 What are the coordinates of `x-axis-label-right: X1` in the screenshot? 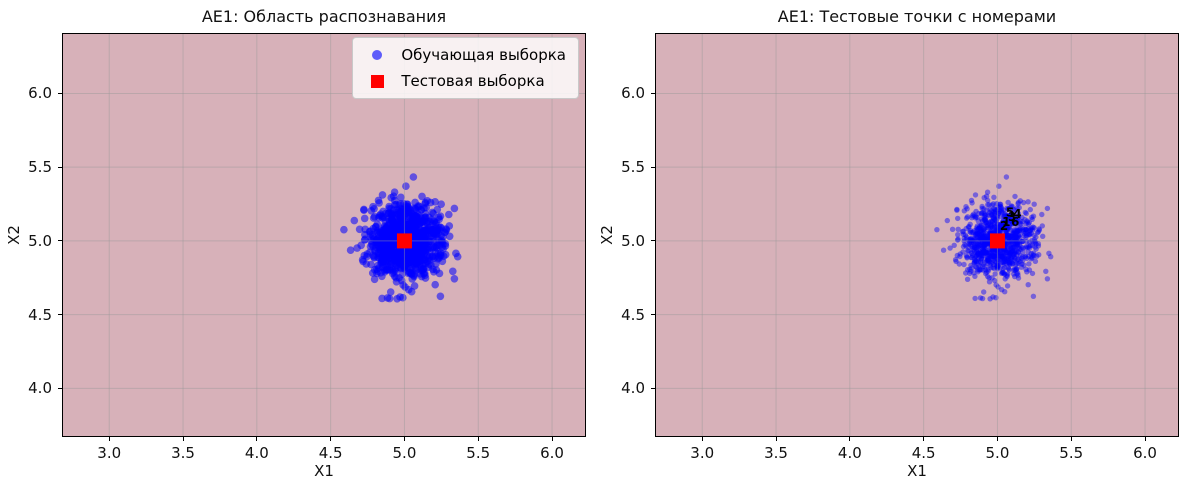 It's located at (917, 471).